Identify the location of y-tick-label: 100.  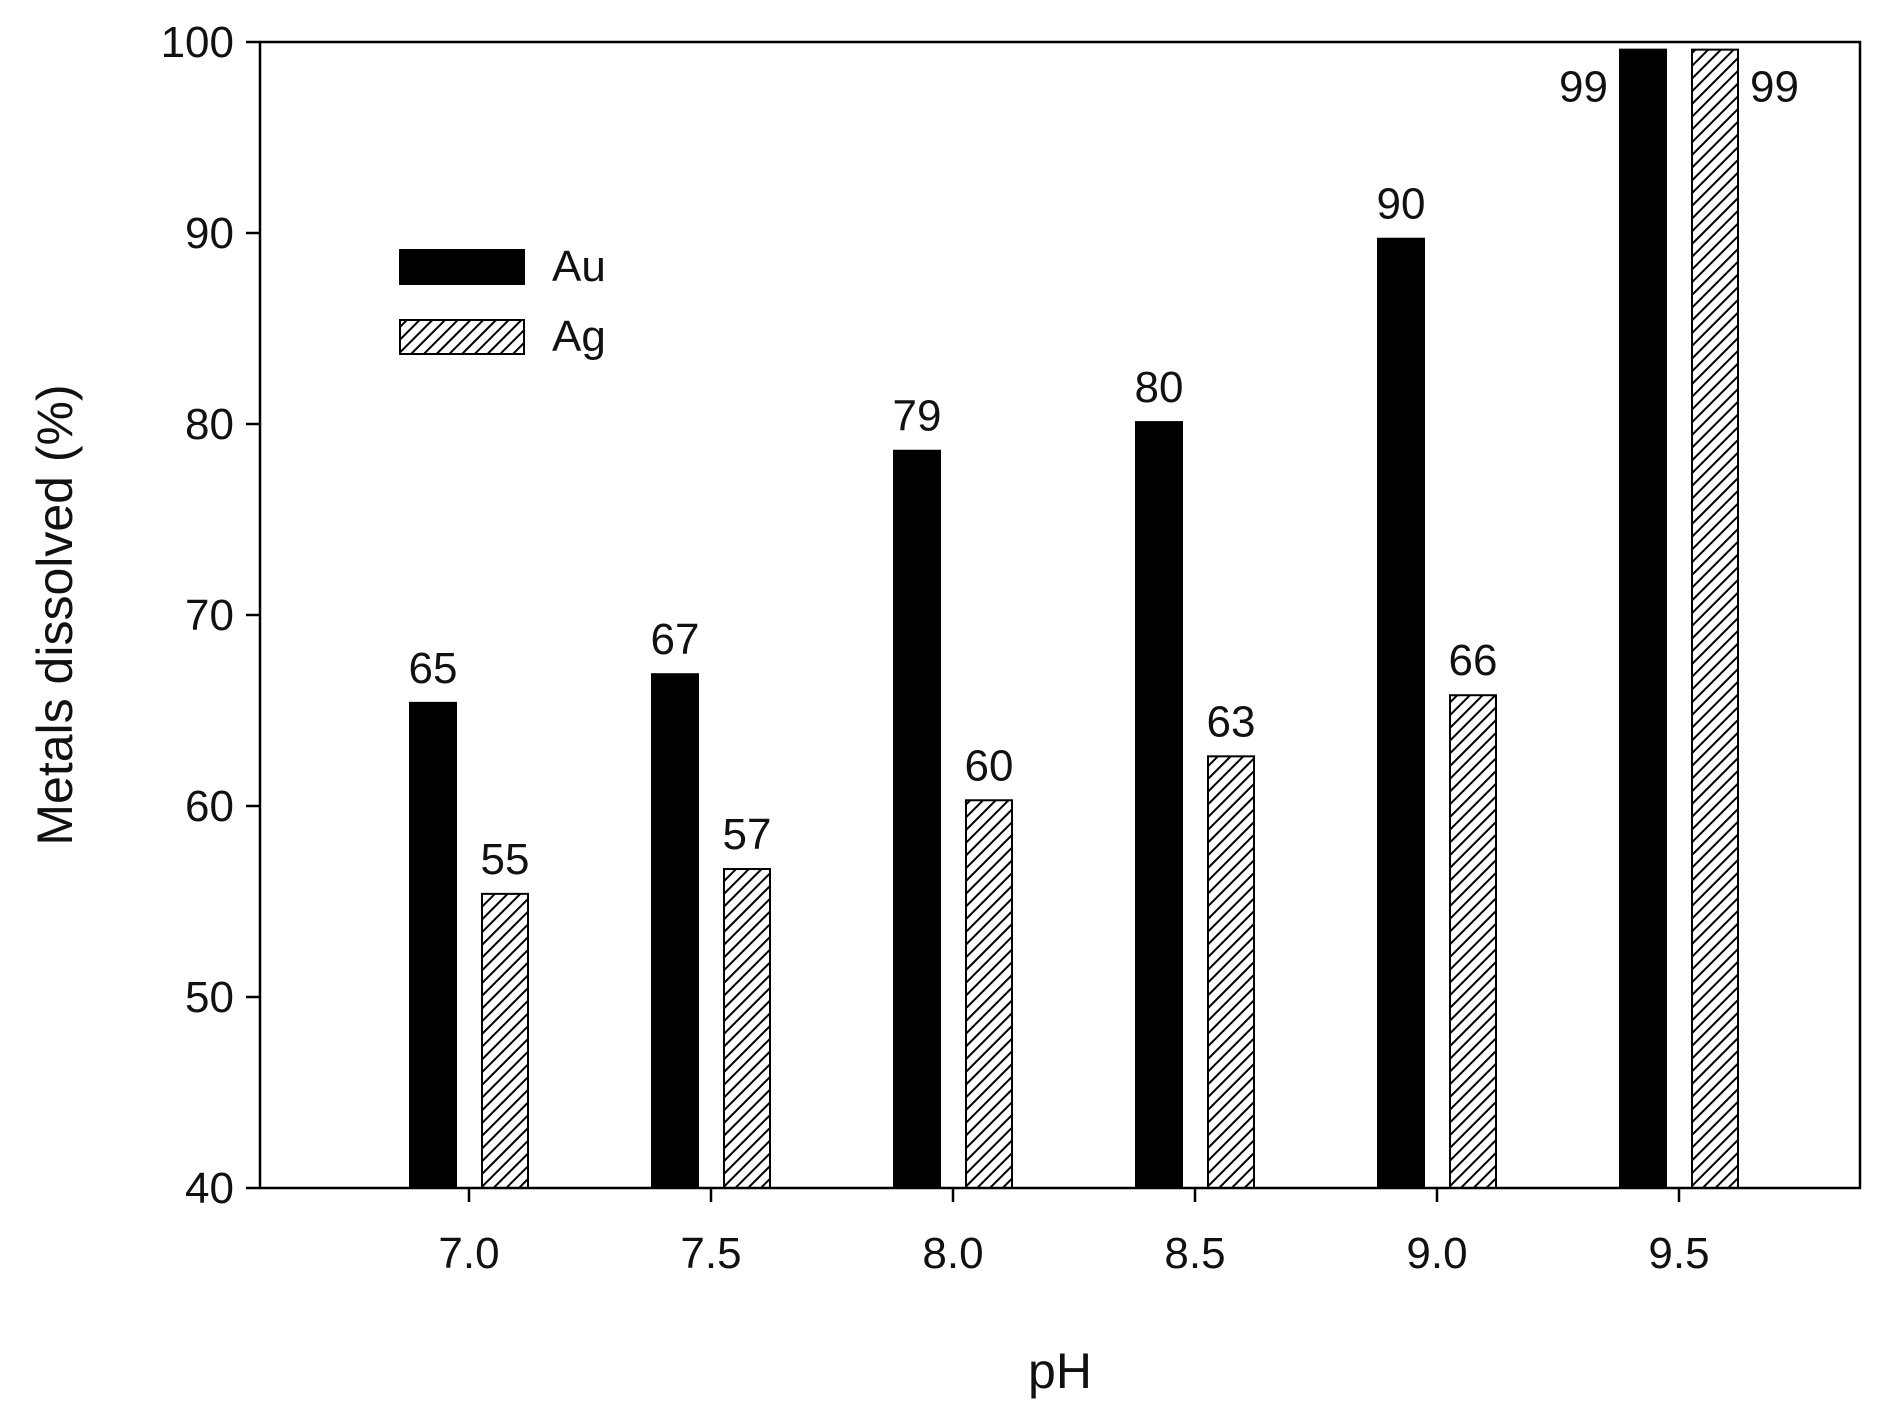
(197, 42).